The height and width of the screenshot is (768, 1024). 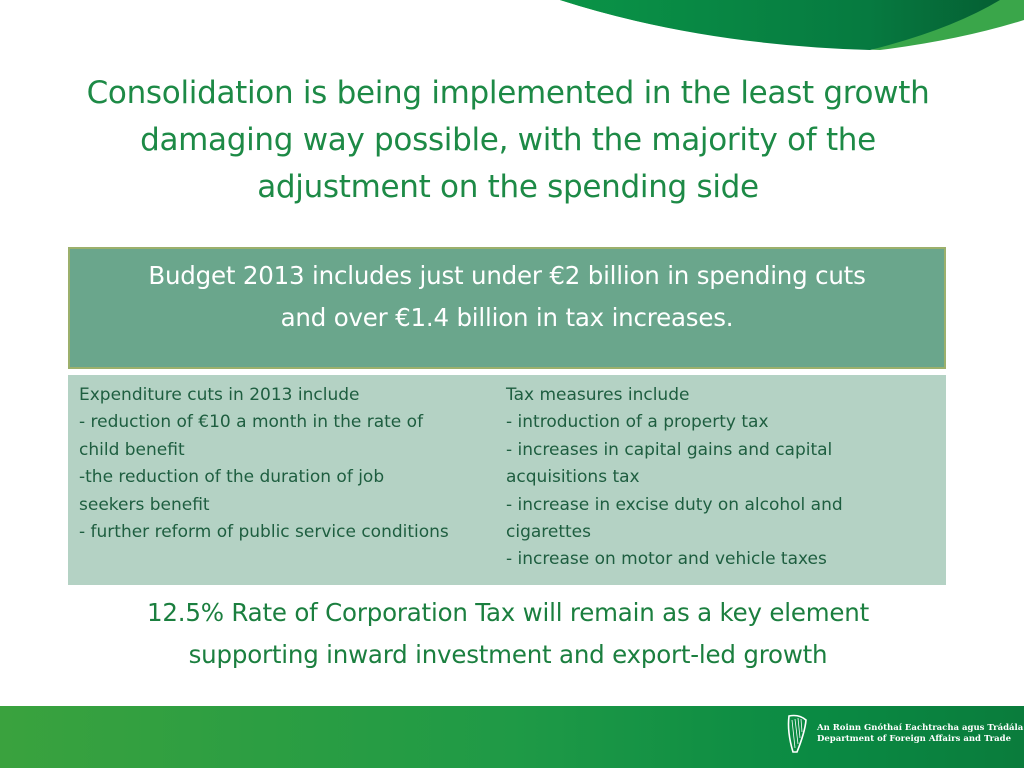 What do you see at coordinates (512, 737) in the screenshot?
I see `footer-bar` at bounding box center [512, 737].